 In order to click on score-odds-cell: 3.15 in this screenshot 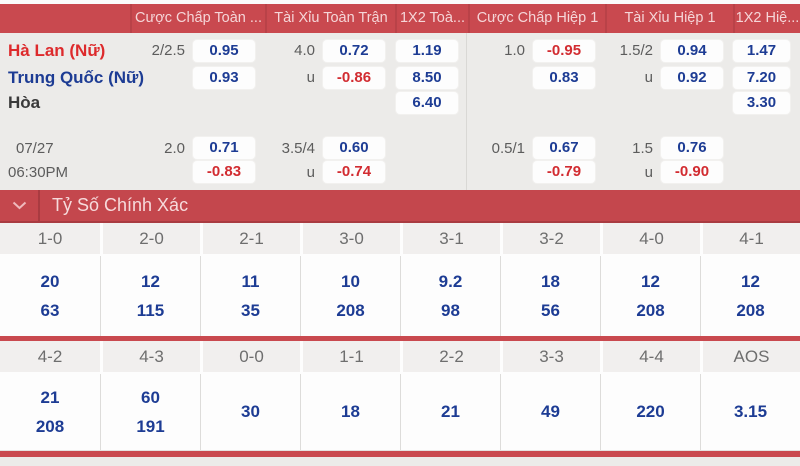, I will do `click(750, 412)`.